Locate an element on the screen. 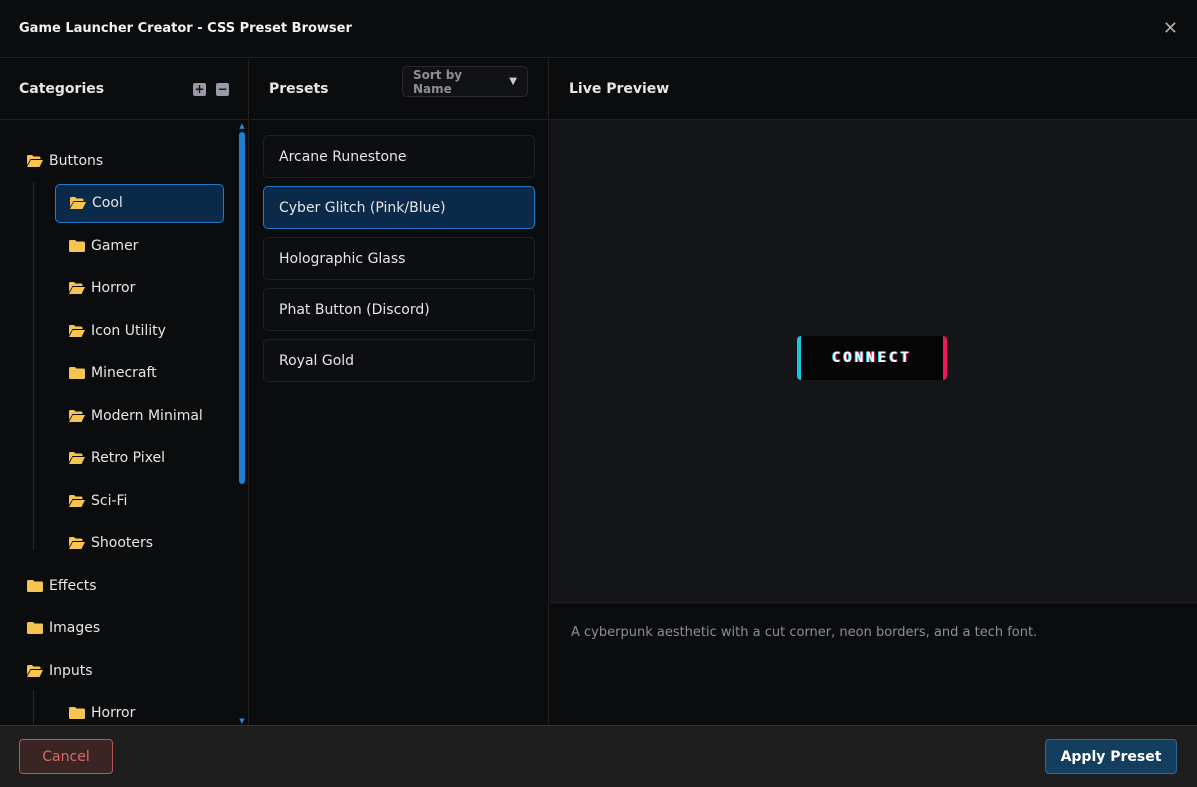  preset-item: Arcane Runestone is located at coordinates (399, 156).